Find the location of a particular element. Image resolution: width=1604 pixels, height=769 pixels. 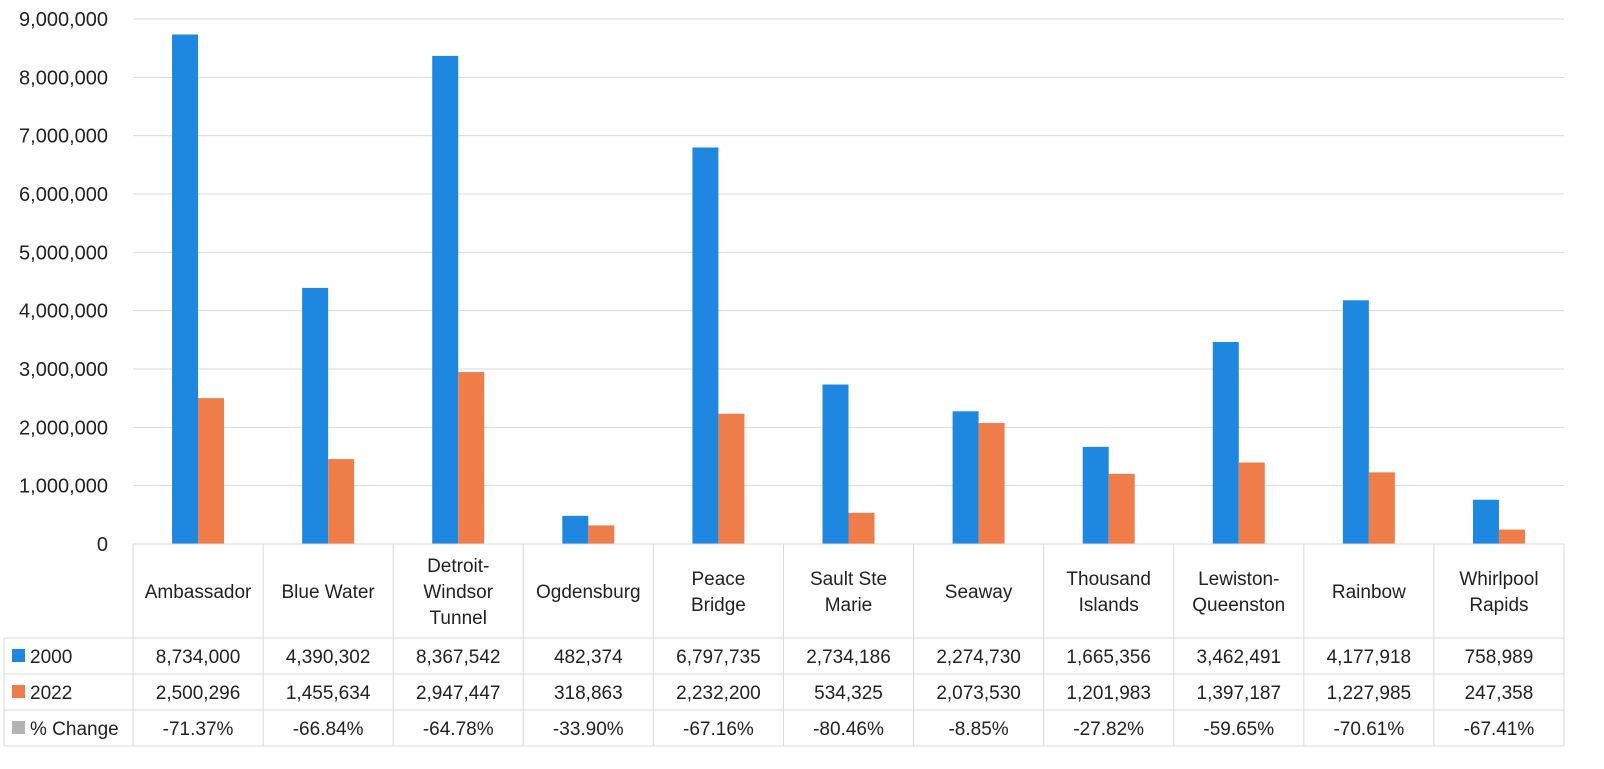

table-cell: 2,274,730 is located at coordinates (978, 657).